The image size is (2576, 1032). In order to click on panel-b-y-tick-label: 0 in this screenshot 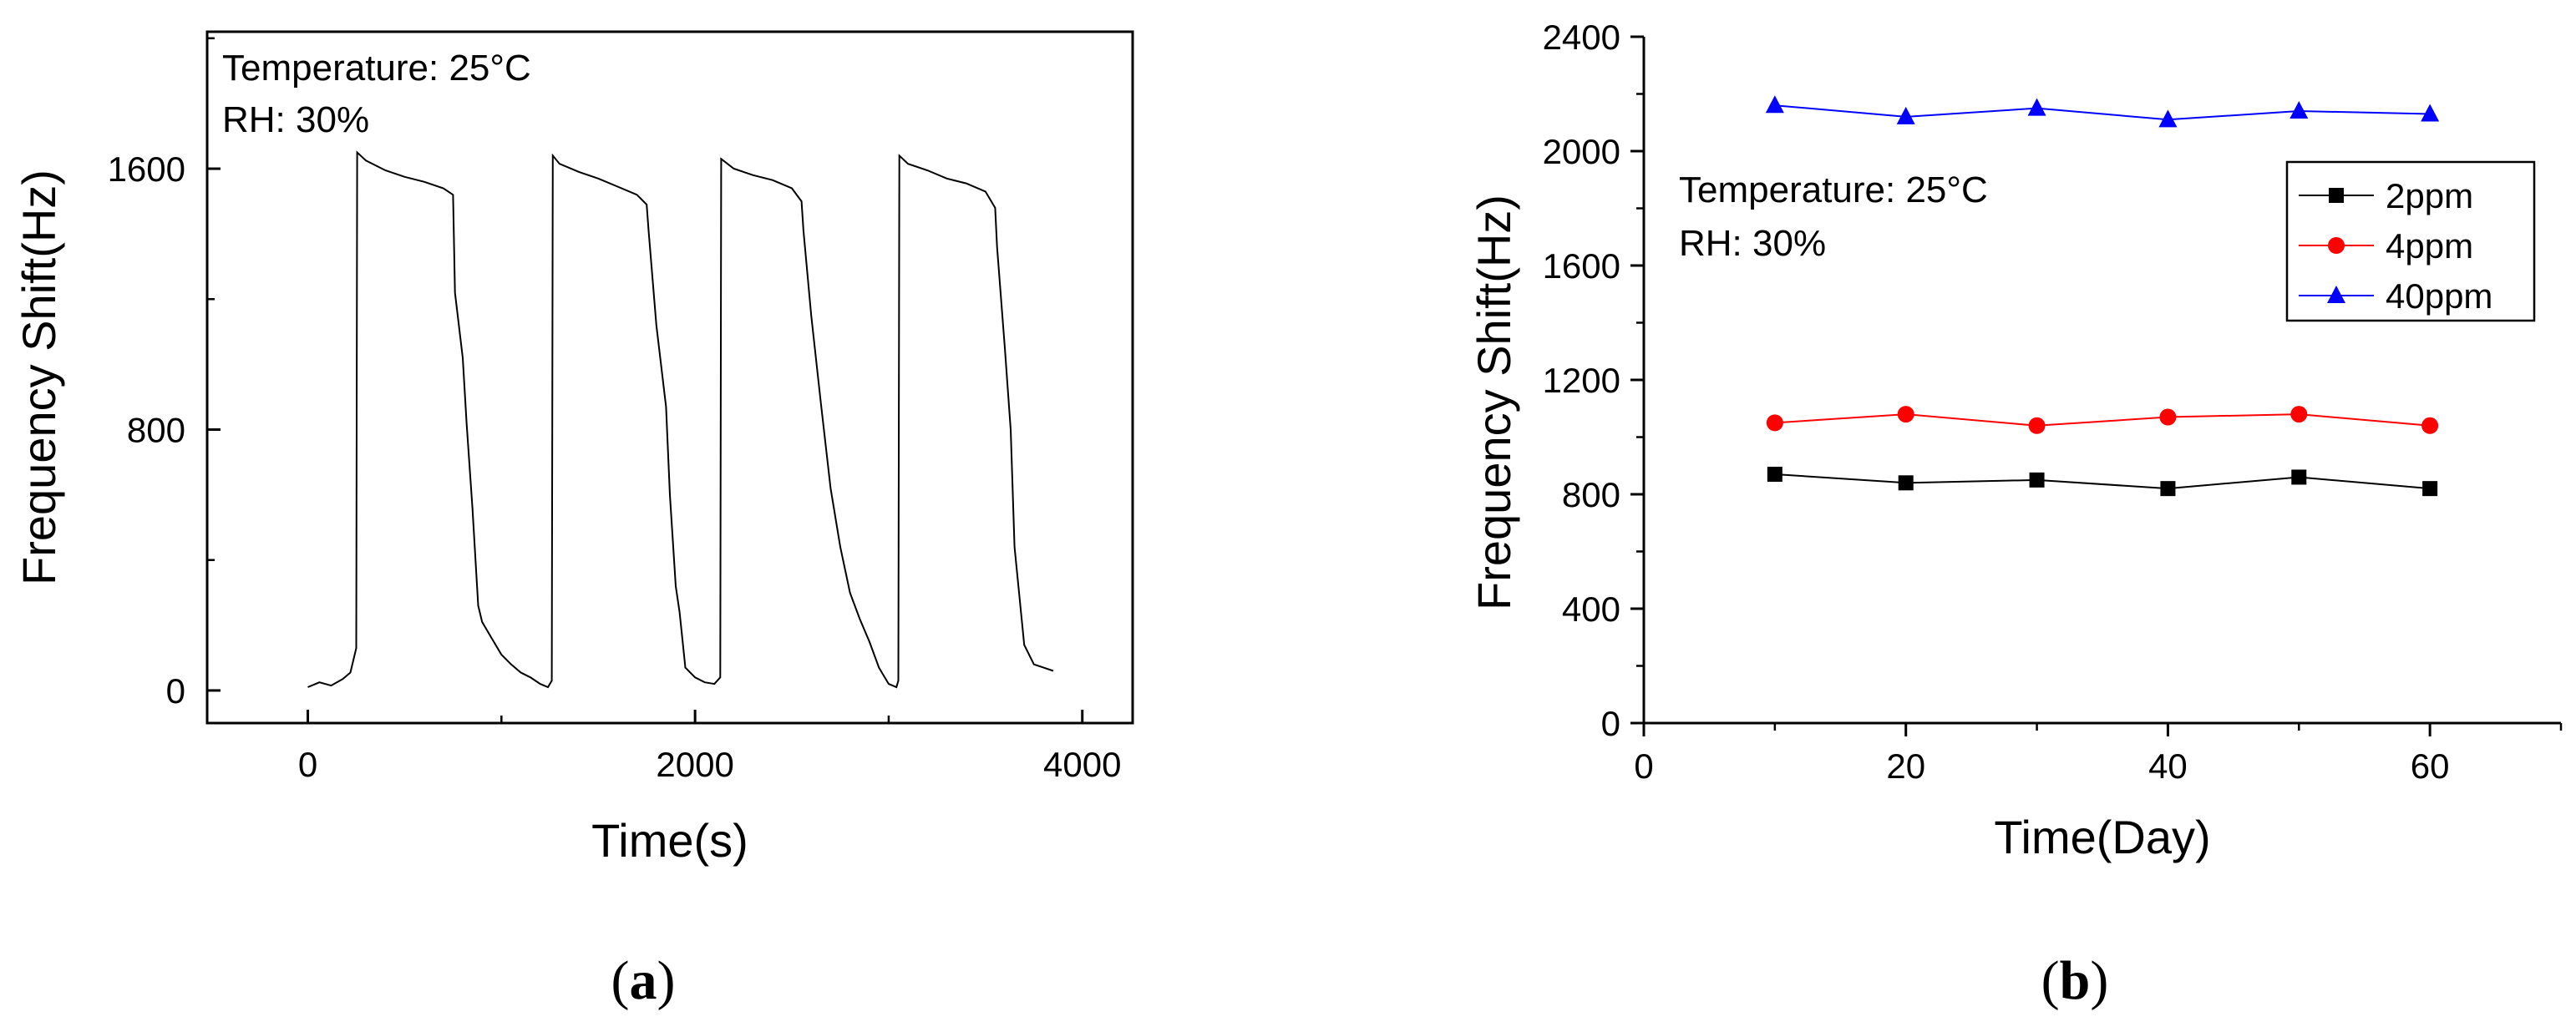, I will do `click(1610, 723)`.